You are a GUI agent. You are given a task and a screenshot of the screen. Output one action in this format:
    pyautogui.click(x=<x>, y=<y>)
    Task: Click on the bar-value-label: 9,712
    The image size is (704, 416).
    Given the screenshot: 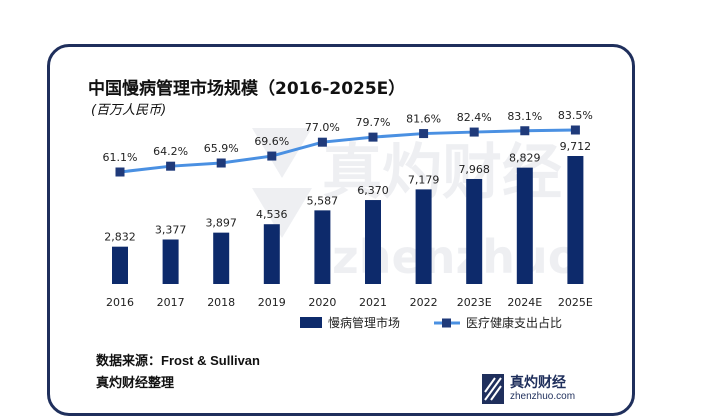 What is the action you would take?
    pyautogui.click(x=576, y=146)
    